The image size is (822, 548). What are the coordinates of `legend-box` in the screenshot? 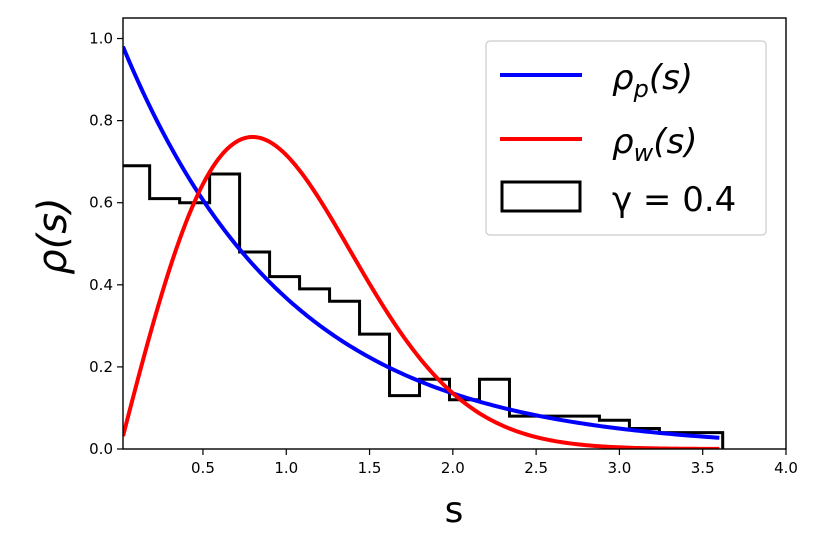 It's located at (626, 138).